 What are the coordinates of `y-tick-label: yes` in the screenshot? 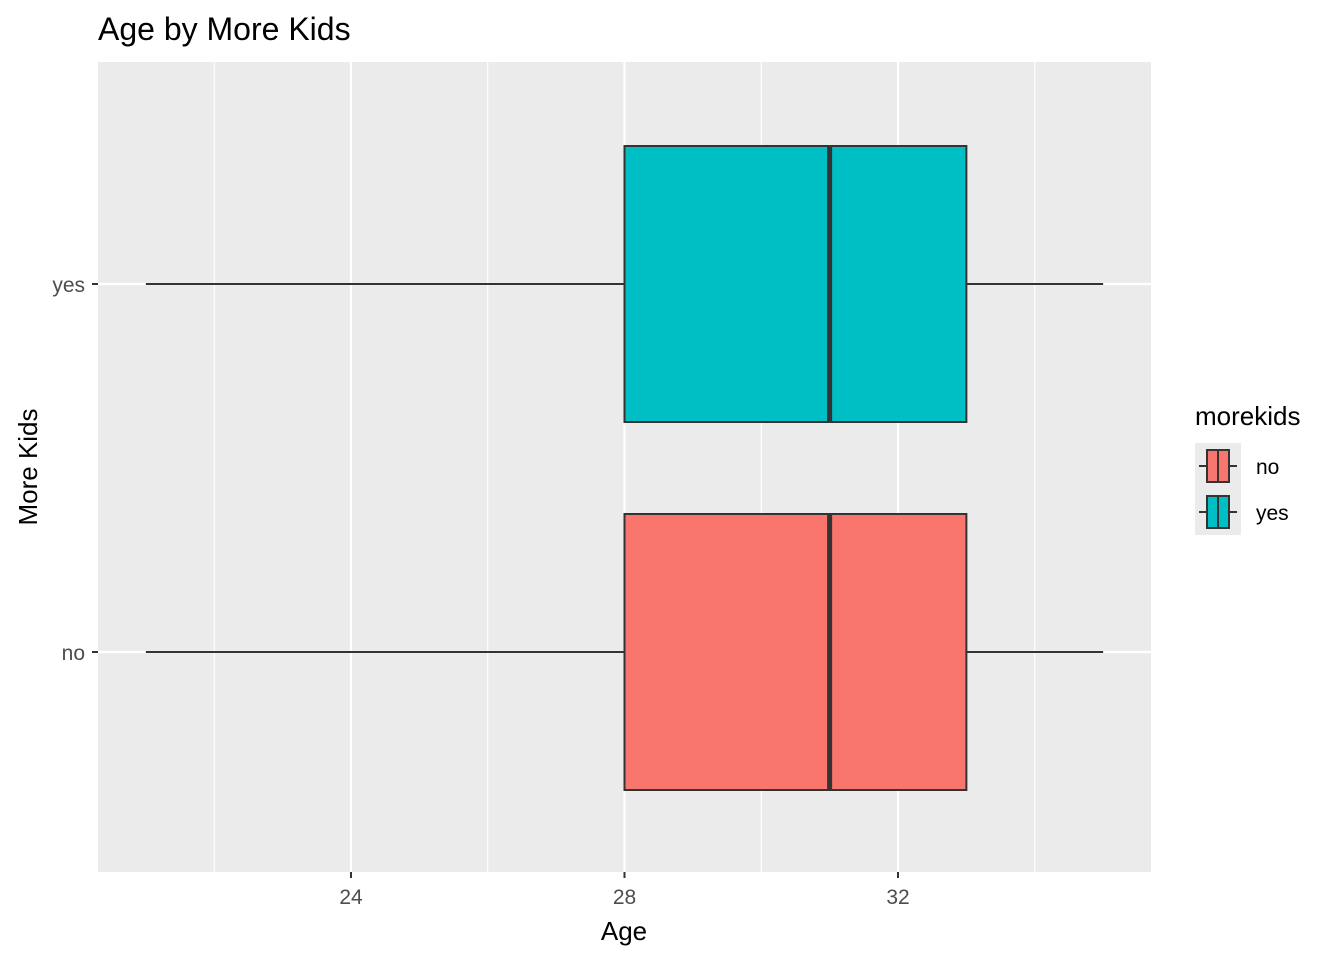 It's located at (68, 285).